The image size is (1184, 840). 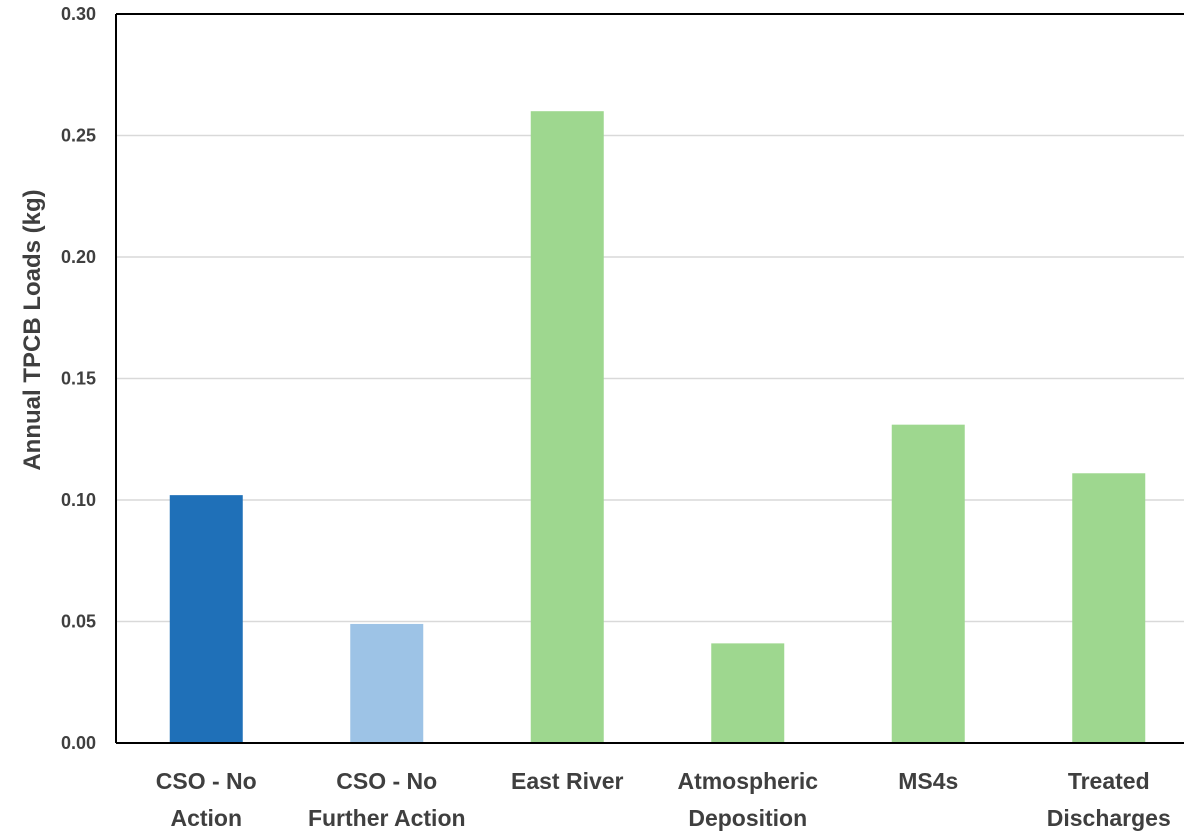 I want to click on y-tick-label: 0.05, so click(x=78, y=622).